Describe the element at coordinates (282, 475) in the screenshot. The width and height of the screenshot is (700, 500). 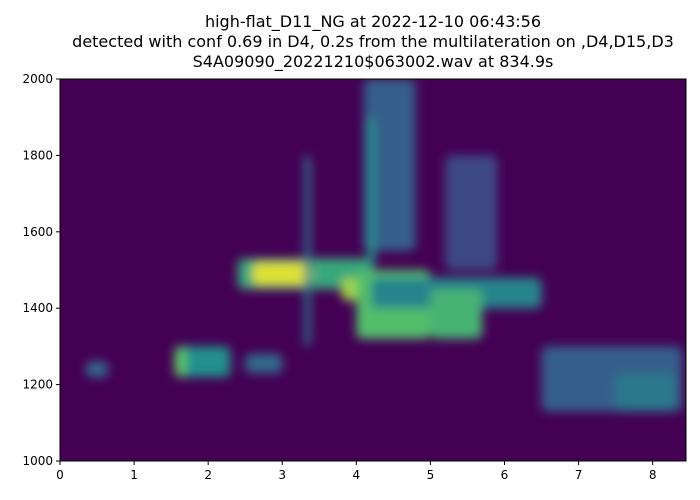
I see `x-tick-label: 3` at that location.